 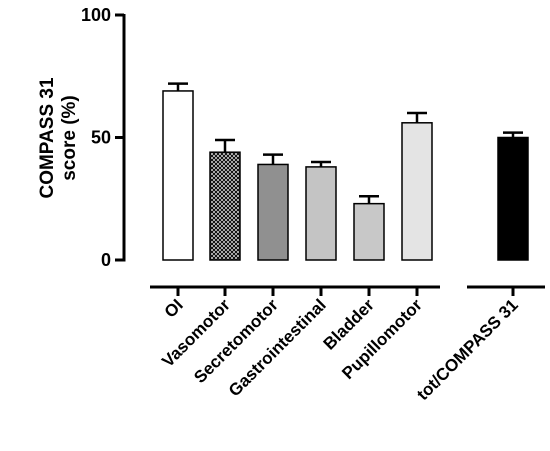 I want to click on bar-gastrointestinal, so click(x=321, y=213).